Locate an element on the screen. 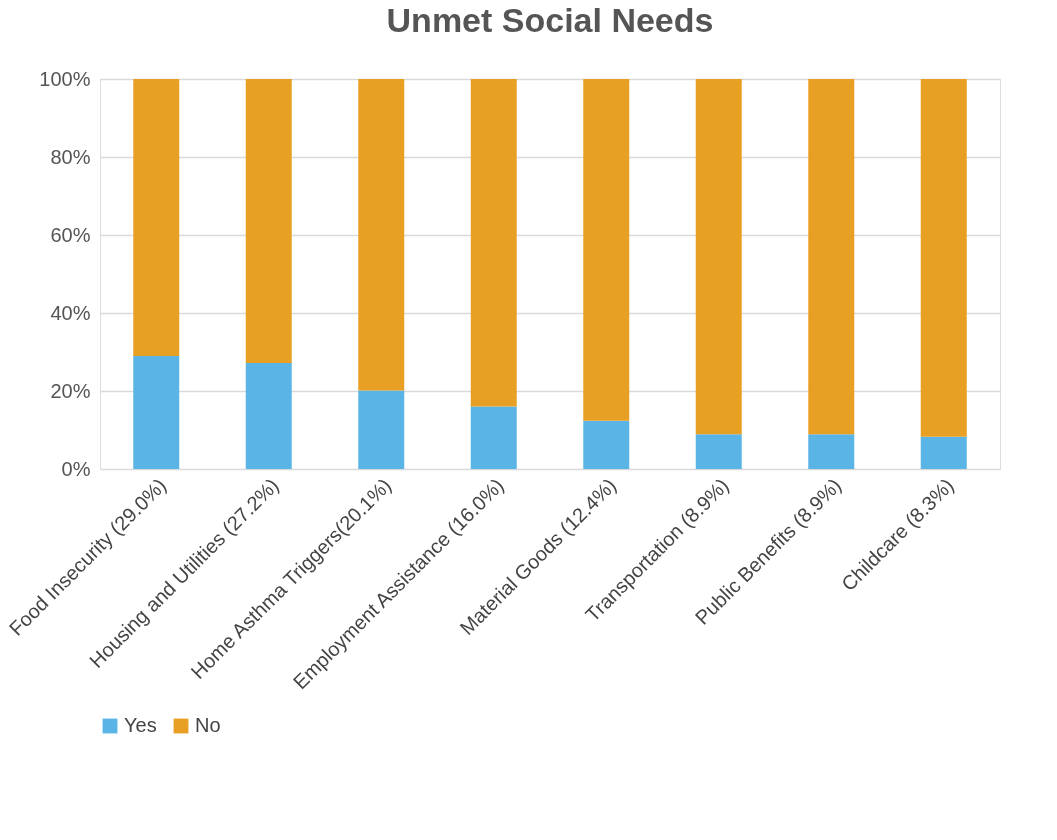  y-tick-label: 100% is located at coordinates (65, 78).